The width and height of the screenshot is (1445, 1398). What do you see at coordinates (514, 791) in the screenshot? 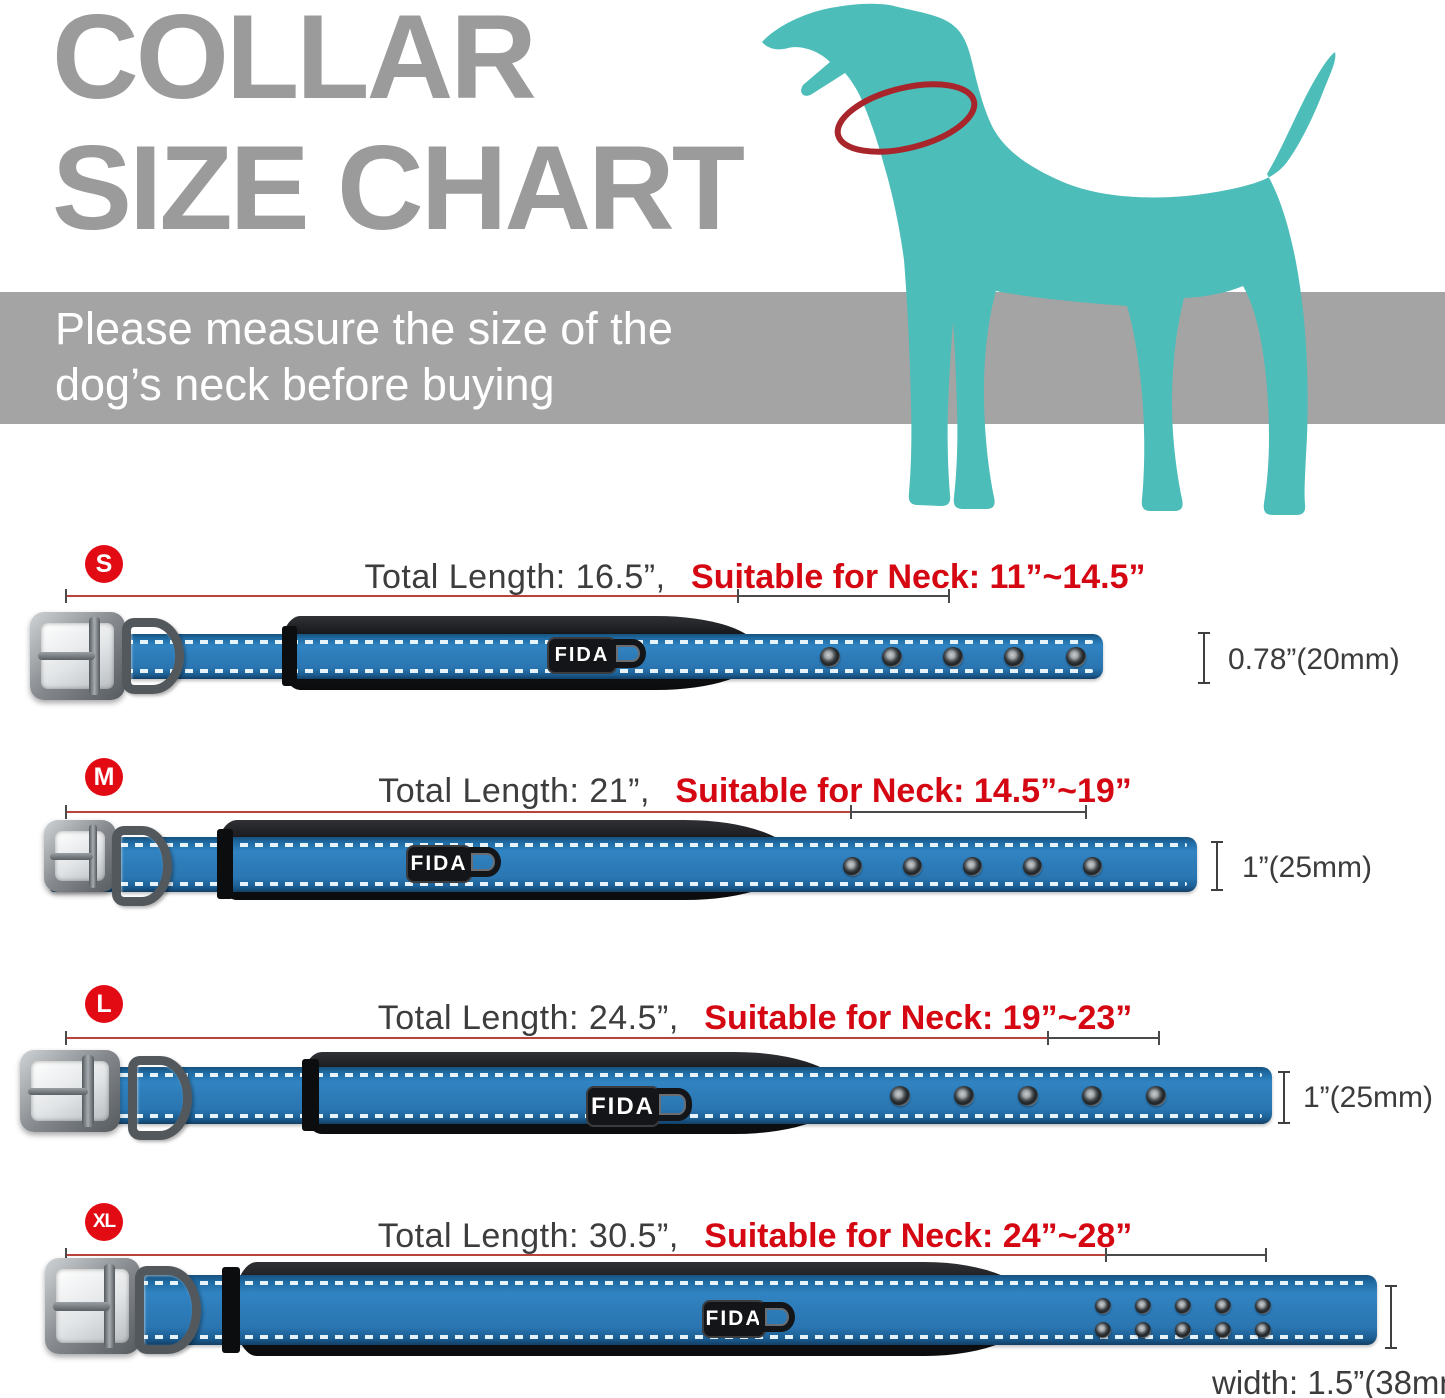
I see `total-length-m: Total Length: 21”,` at bounding box center [514, 791].